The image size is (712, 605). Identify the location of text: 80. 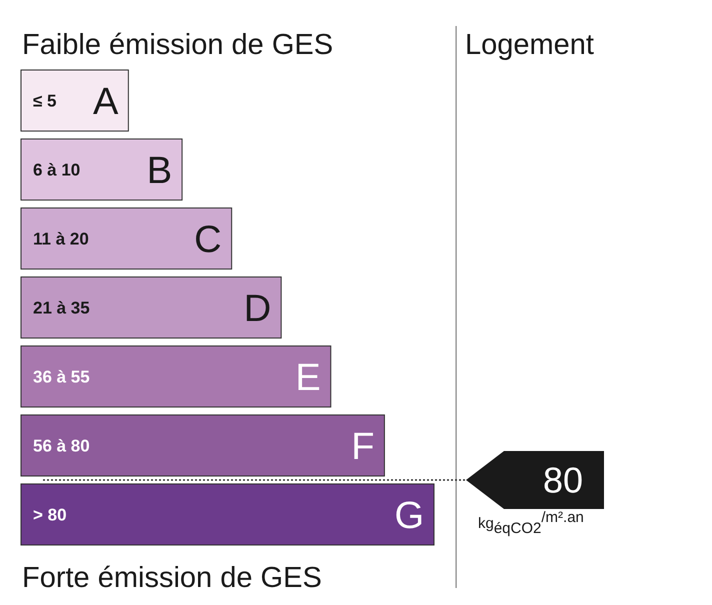
(562, 480).